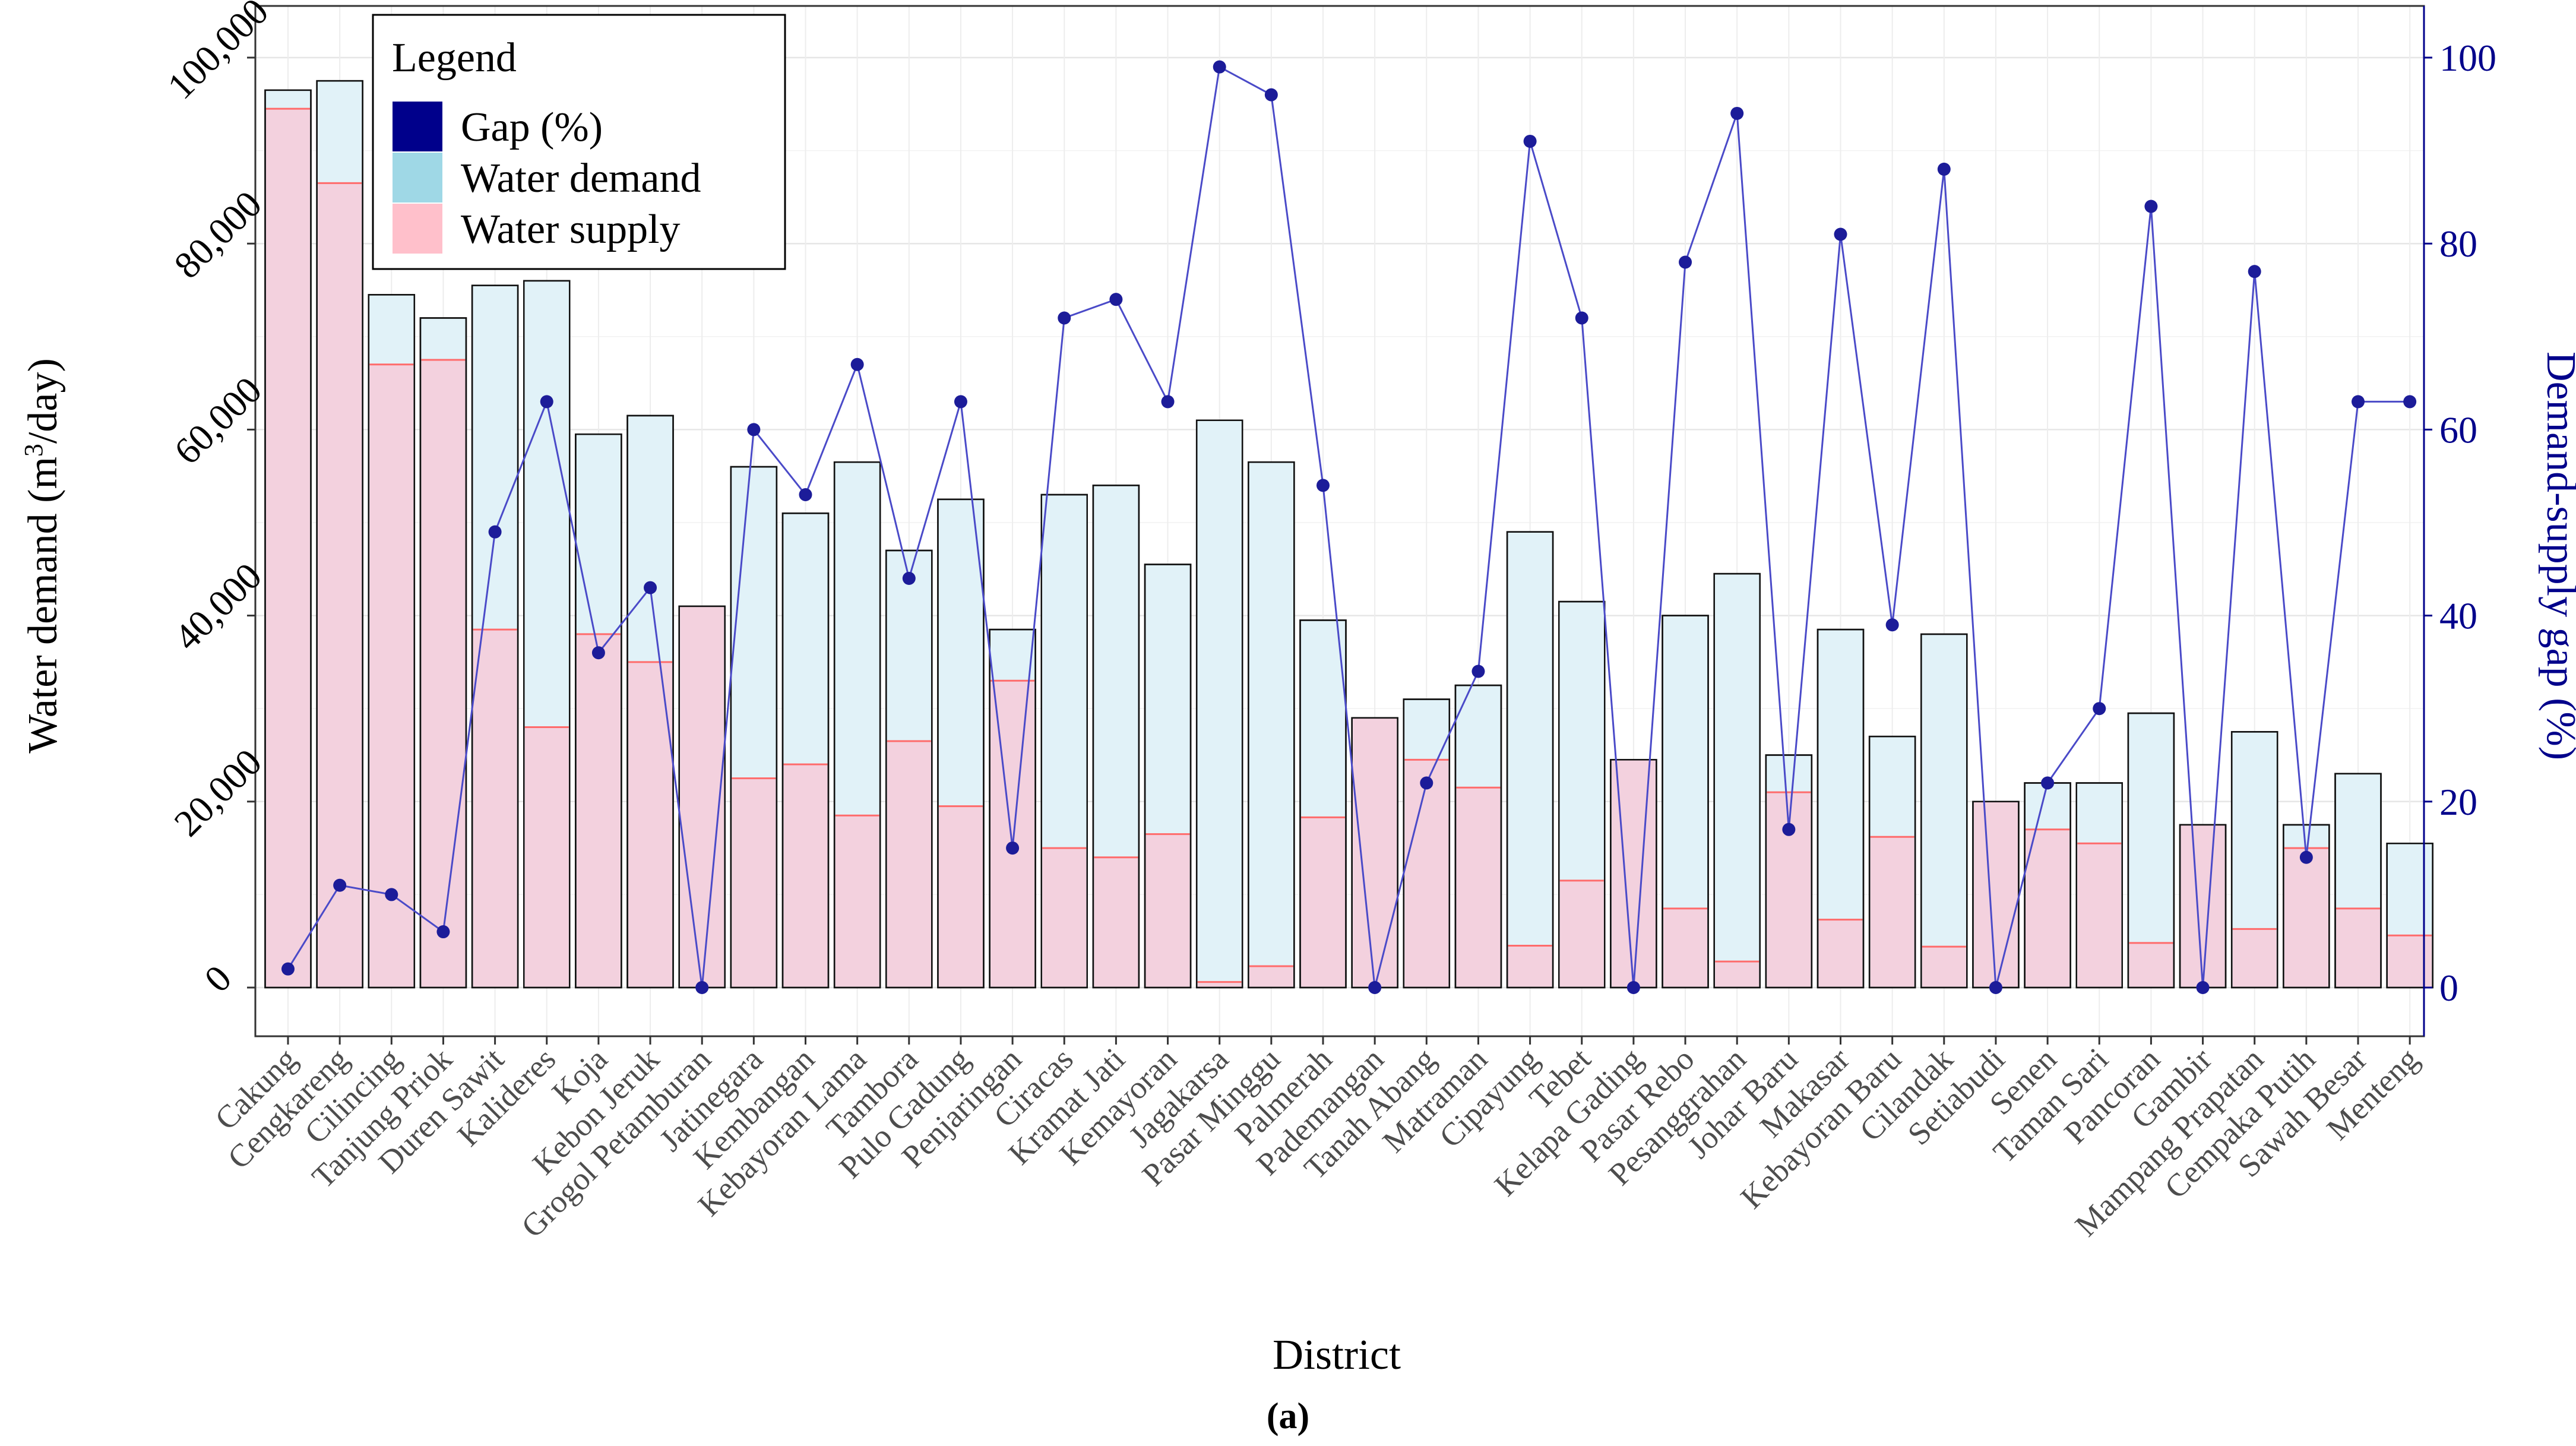 The width and height of the screenshot is (2576, 1446). I want to click on y2-tick-label: 20, so click(2458, 802).